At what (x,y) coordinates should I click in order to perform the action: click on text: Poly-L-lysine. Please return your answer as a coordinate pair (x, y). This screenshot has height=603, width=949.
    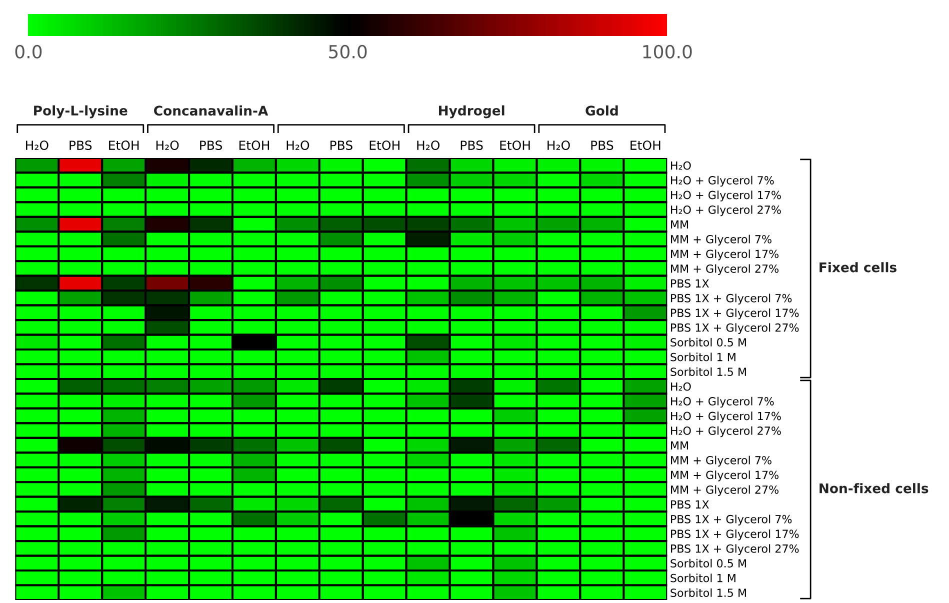
    Looking at the image, I should click on (81, 111).